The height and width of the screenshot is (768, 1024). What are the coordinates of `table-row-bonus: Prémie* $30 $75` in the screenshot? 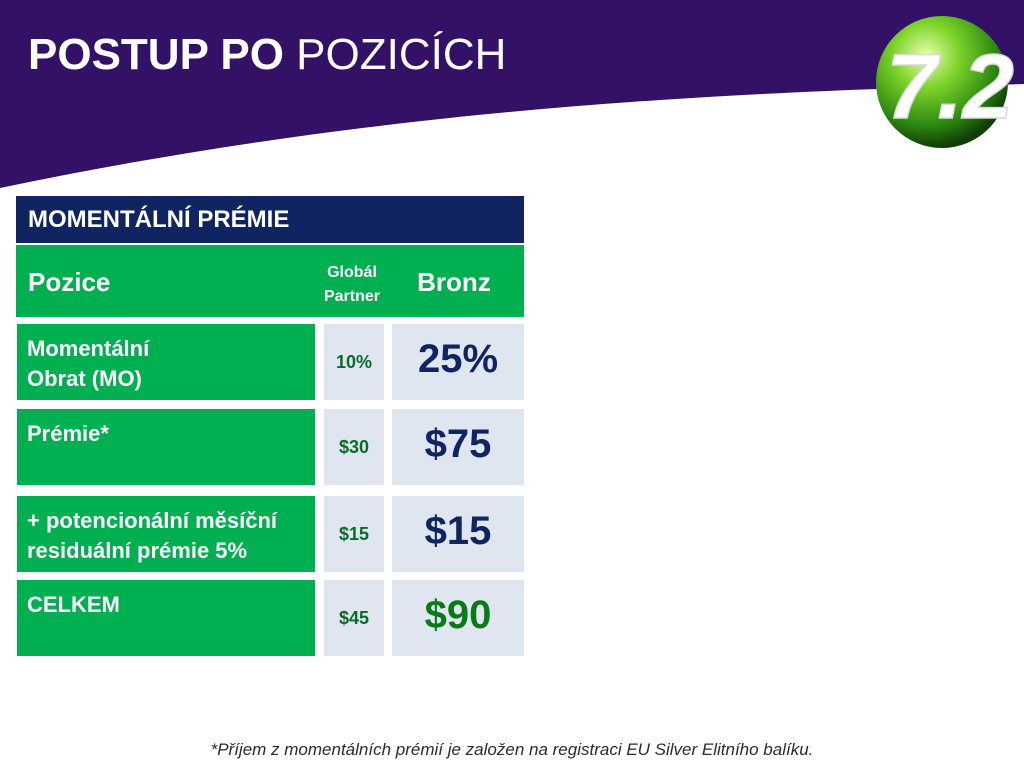 It's located at (271, 447).